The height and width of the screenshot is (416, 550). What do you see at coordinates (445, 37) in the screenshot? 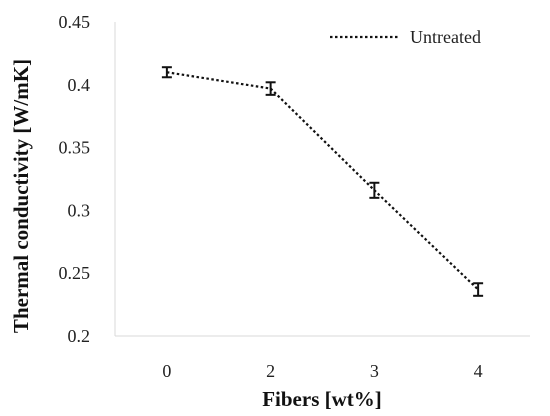
I see `legend-label: Untreated` at bounding box center [445, 37].